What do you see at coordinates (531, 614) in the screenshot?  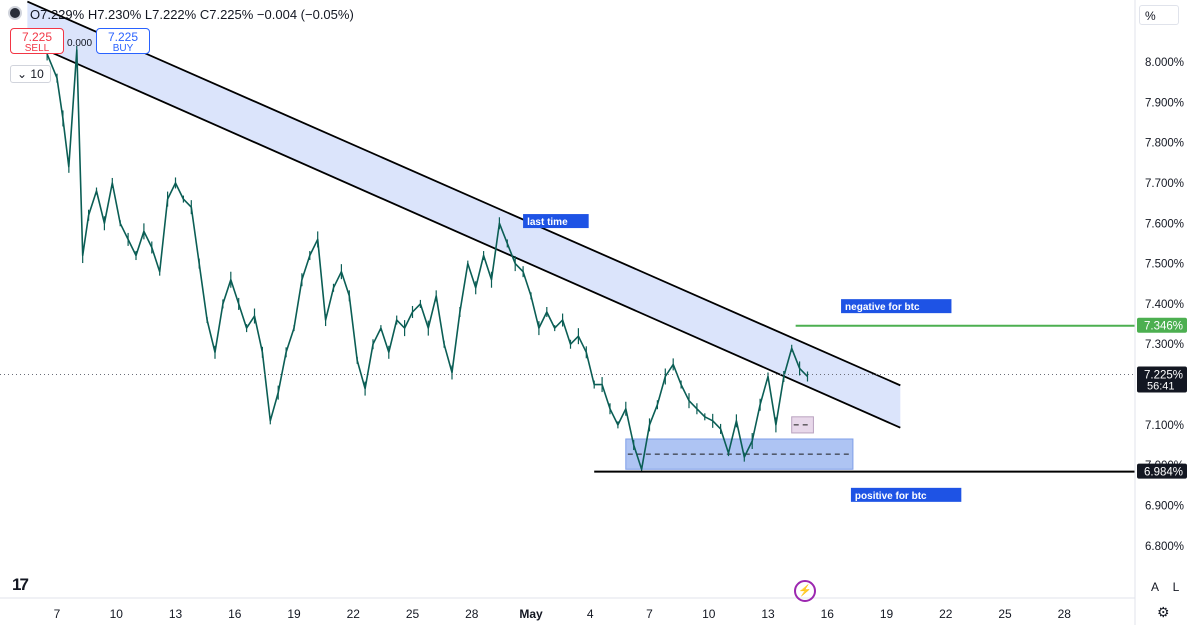 I see `x-tick-label: May` at bounding box center [531, 614].